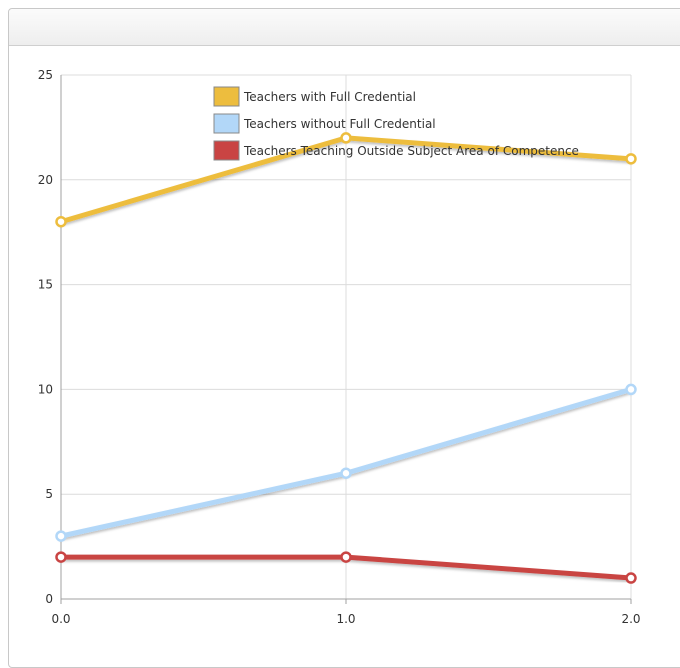 The height and width of the screenshot is (668, 680). What do you see at coordinates (344, 27) in the screenshot?
I see `panel-header` at bounding box center [344, 27].